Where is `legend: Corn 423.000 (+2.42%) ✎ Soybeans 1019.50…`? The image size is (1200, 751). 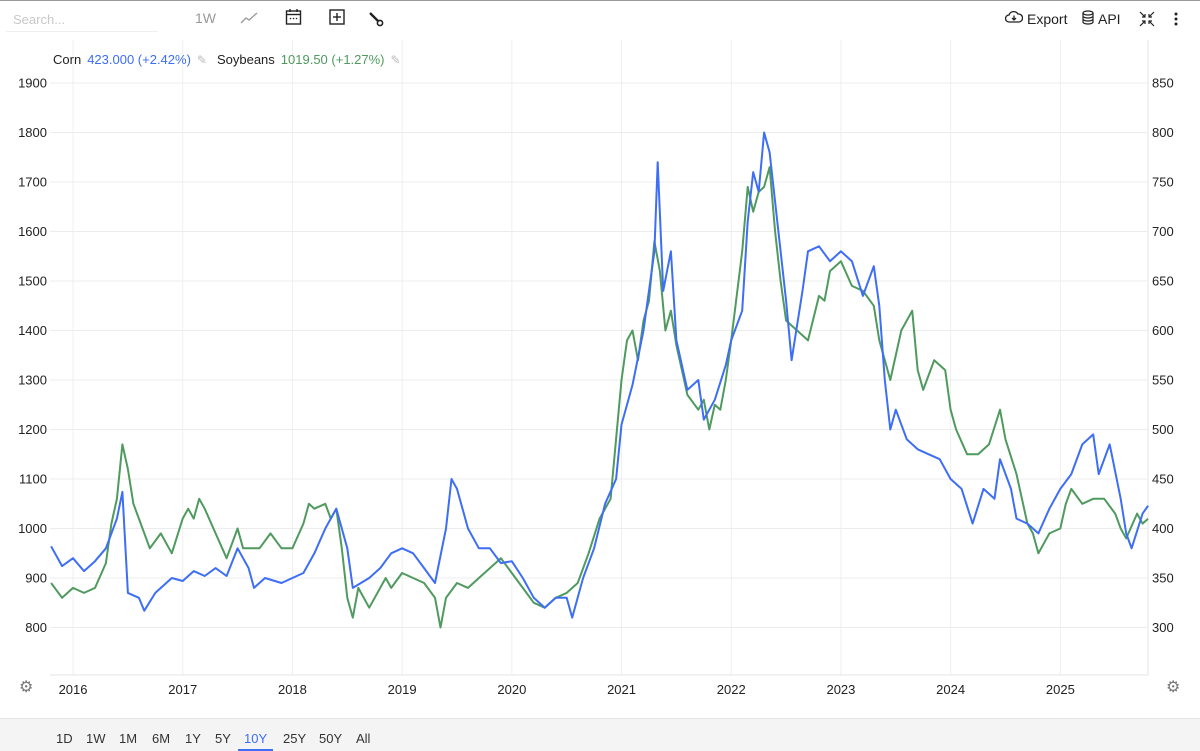 legend: Corn 423.000 (+2.42%) ✎ Soybeans 1019.50… is located at coordinates (229, 59).